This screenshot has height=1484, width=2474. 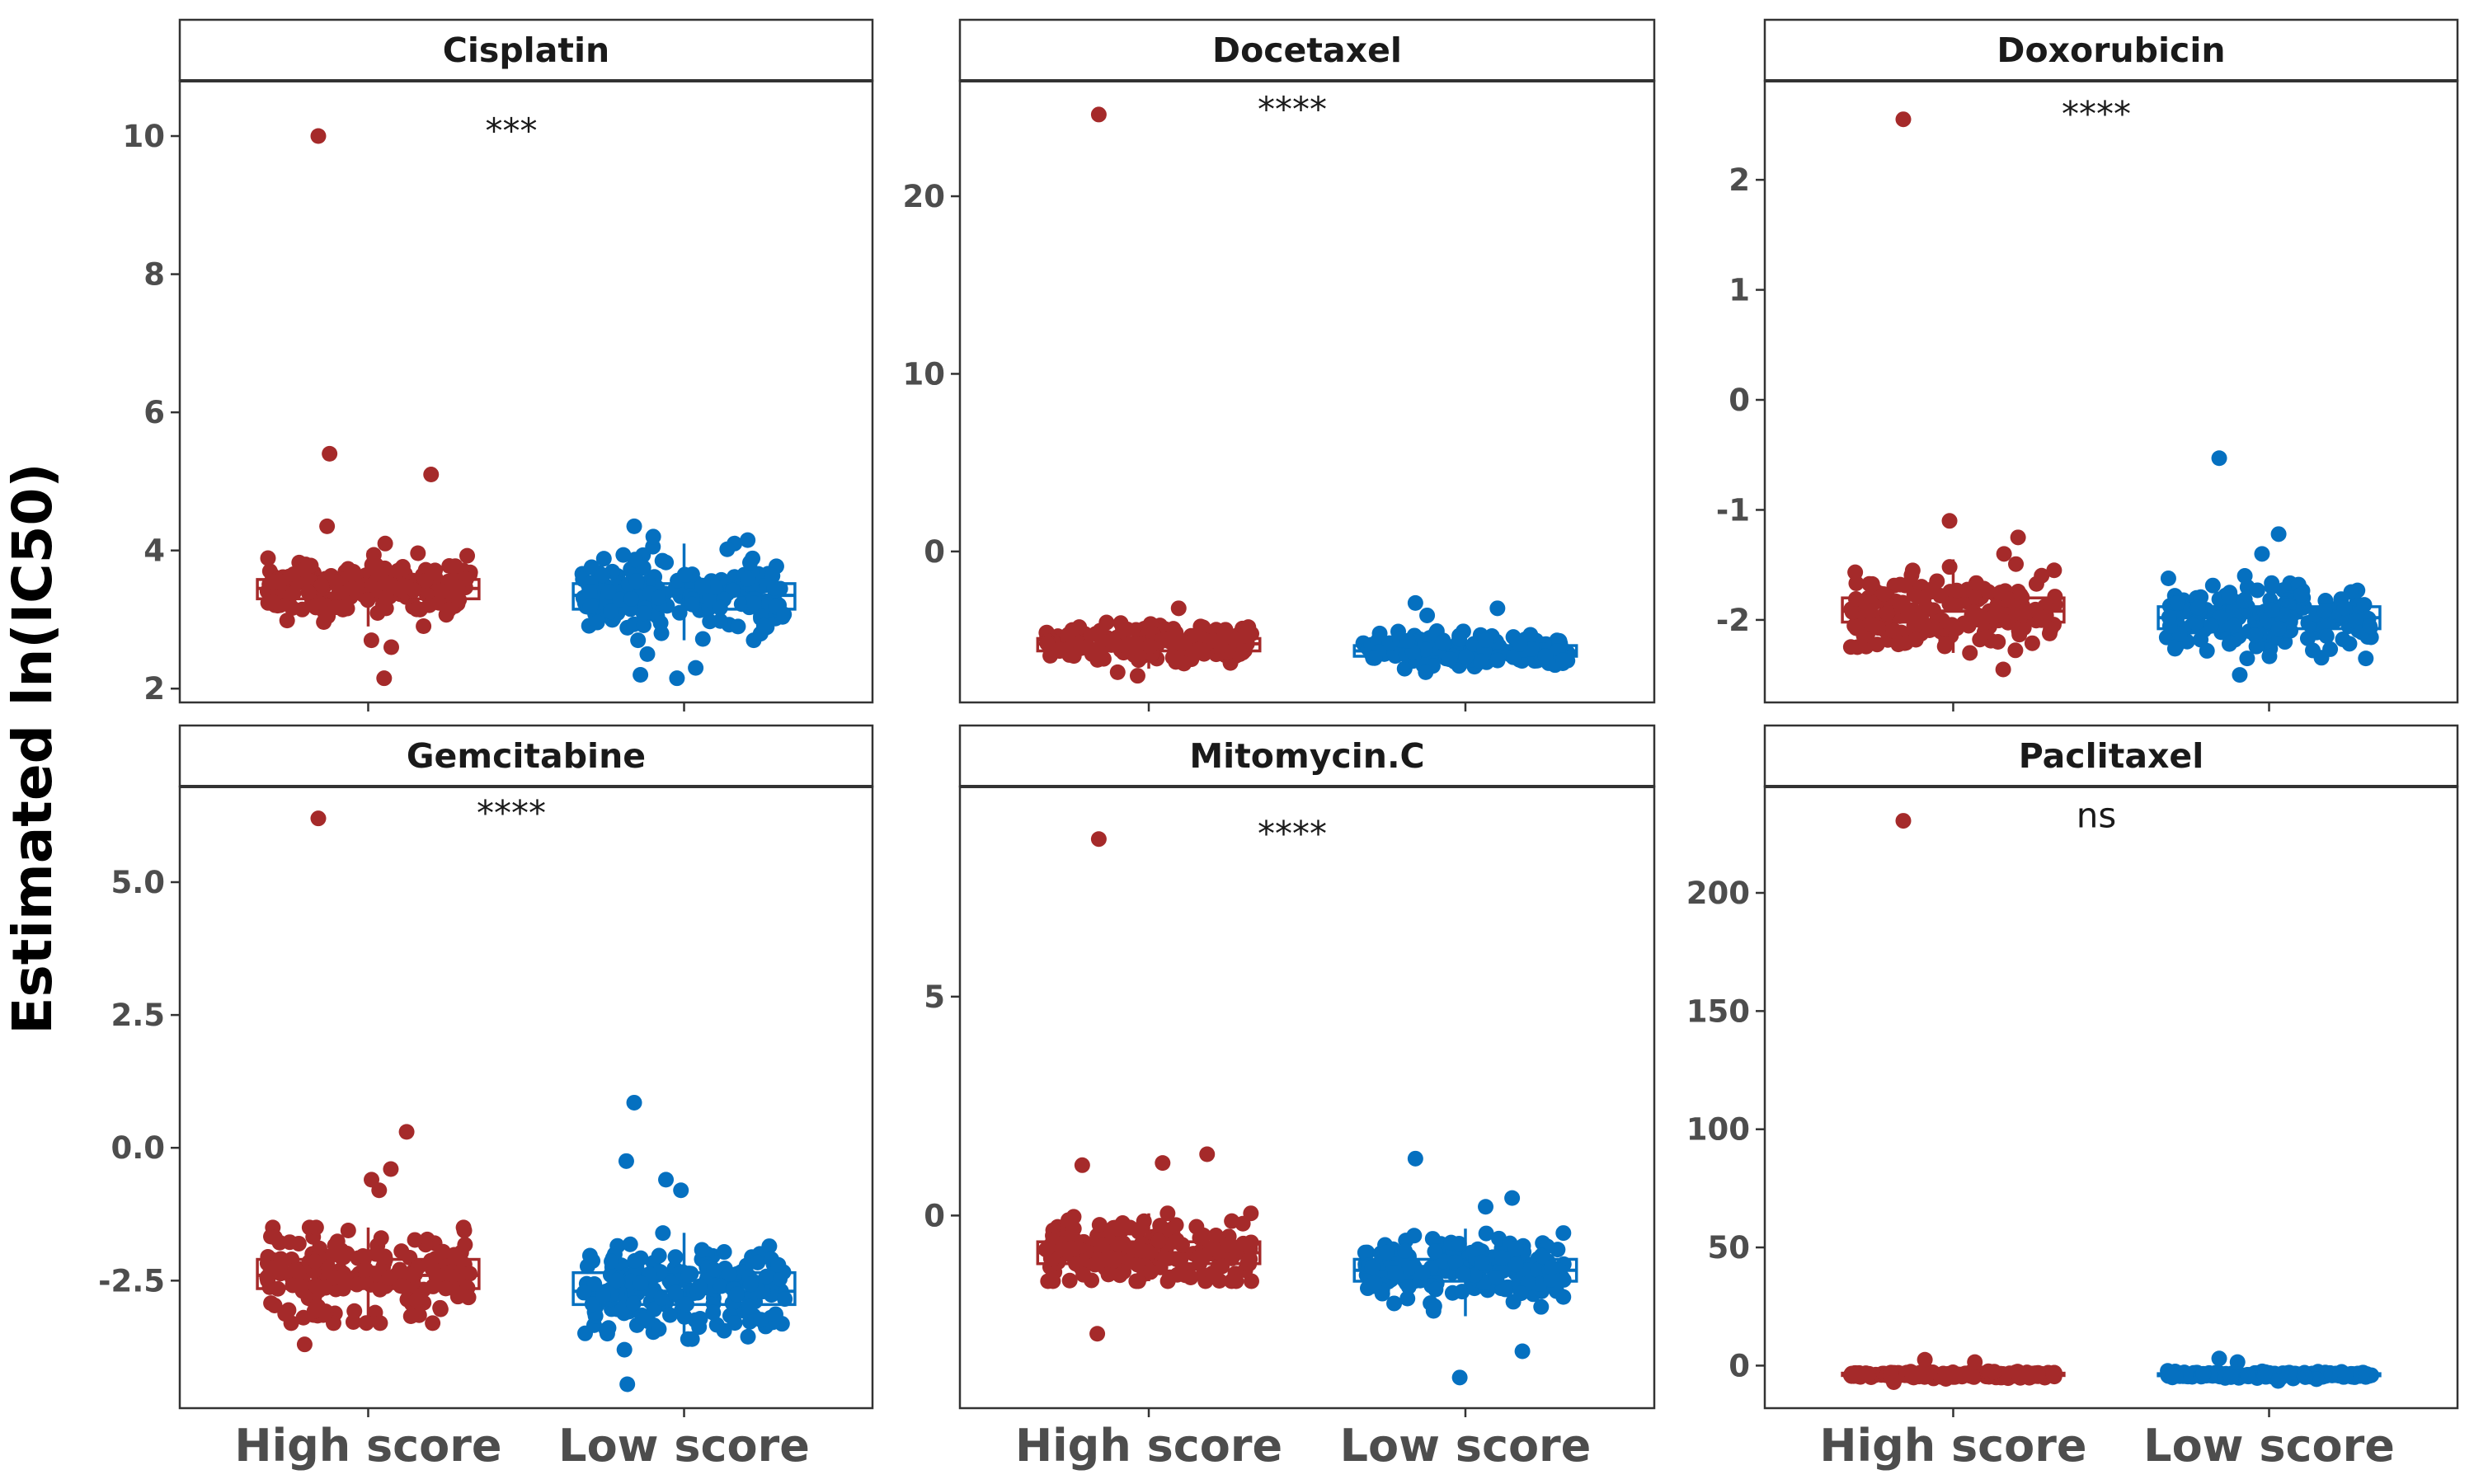 I want to click on y-tick-label: 0, so click(x=1739, y=400).